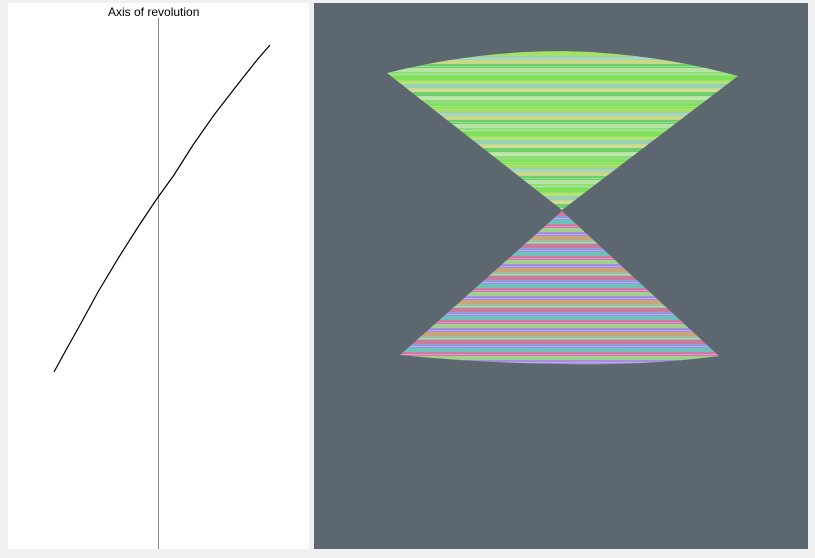 This screenshot has height=558, width=815. What do you see at coordinates (154, 12) in the screenshot?
I see `axis-of-revolution-label: Axis of revolution` at bounding box center [154, 12].